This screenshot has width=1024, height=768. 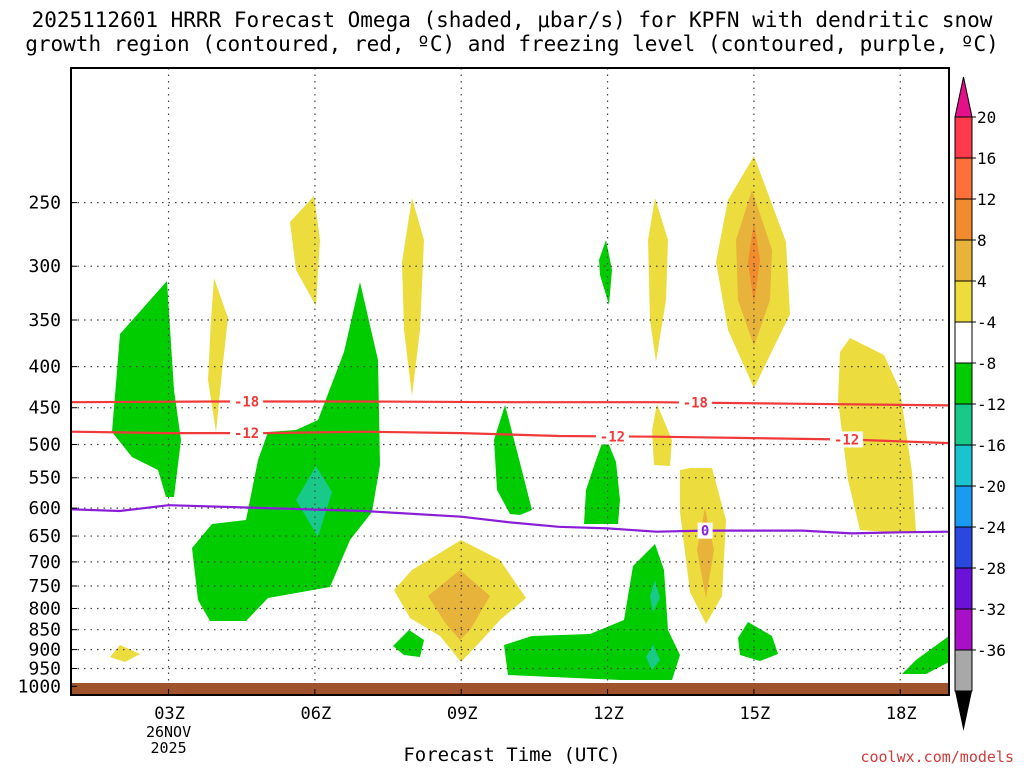 I want to click on y-tick-label: 700, so click(x=44, y=562).